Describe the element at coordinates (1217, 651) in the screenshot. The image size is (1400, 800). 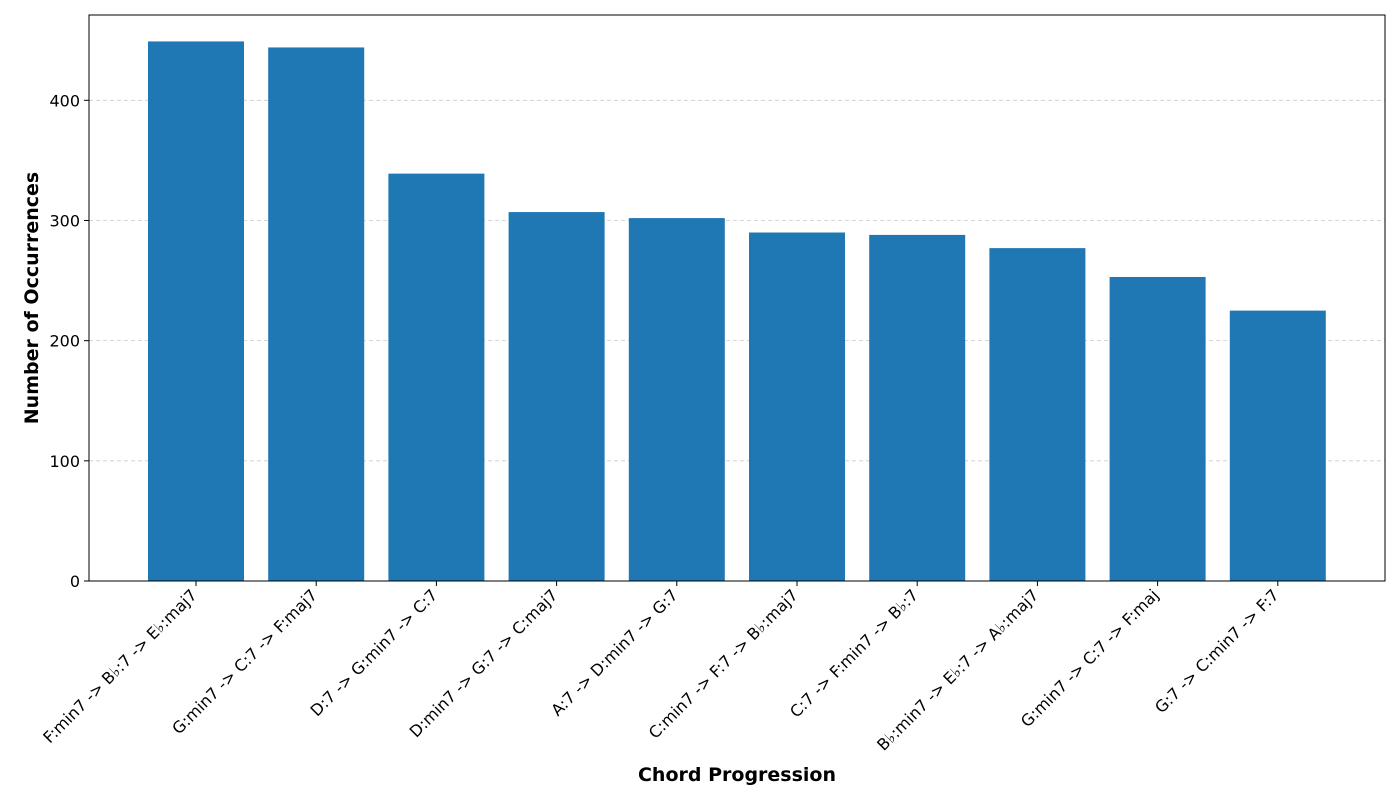
I see `x-tick-label: G:7 -> C:min7 -> F:7` at that location.